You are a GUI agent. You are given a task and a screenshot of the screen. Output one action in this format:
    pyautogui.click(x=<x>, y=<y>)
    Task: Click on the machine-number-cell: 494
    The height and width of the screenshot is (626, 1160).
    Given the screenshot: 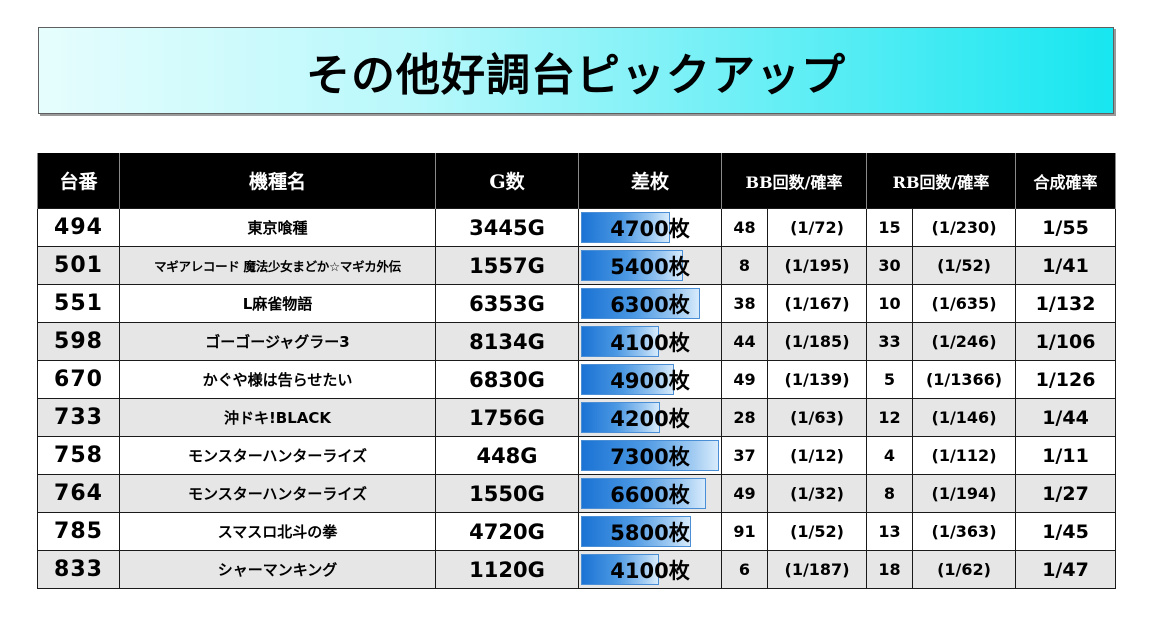 What is the action you would take?
    pyautogui.click(x=78, y=227)
    